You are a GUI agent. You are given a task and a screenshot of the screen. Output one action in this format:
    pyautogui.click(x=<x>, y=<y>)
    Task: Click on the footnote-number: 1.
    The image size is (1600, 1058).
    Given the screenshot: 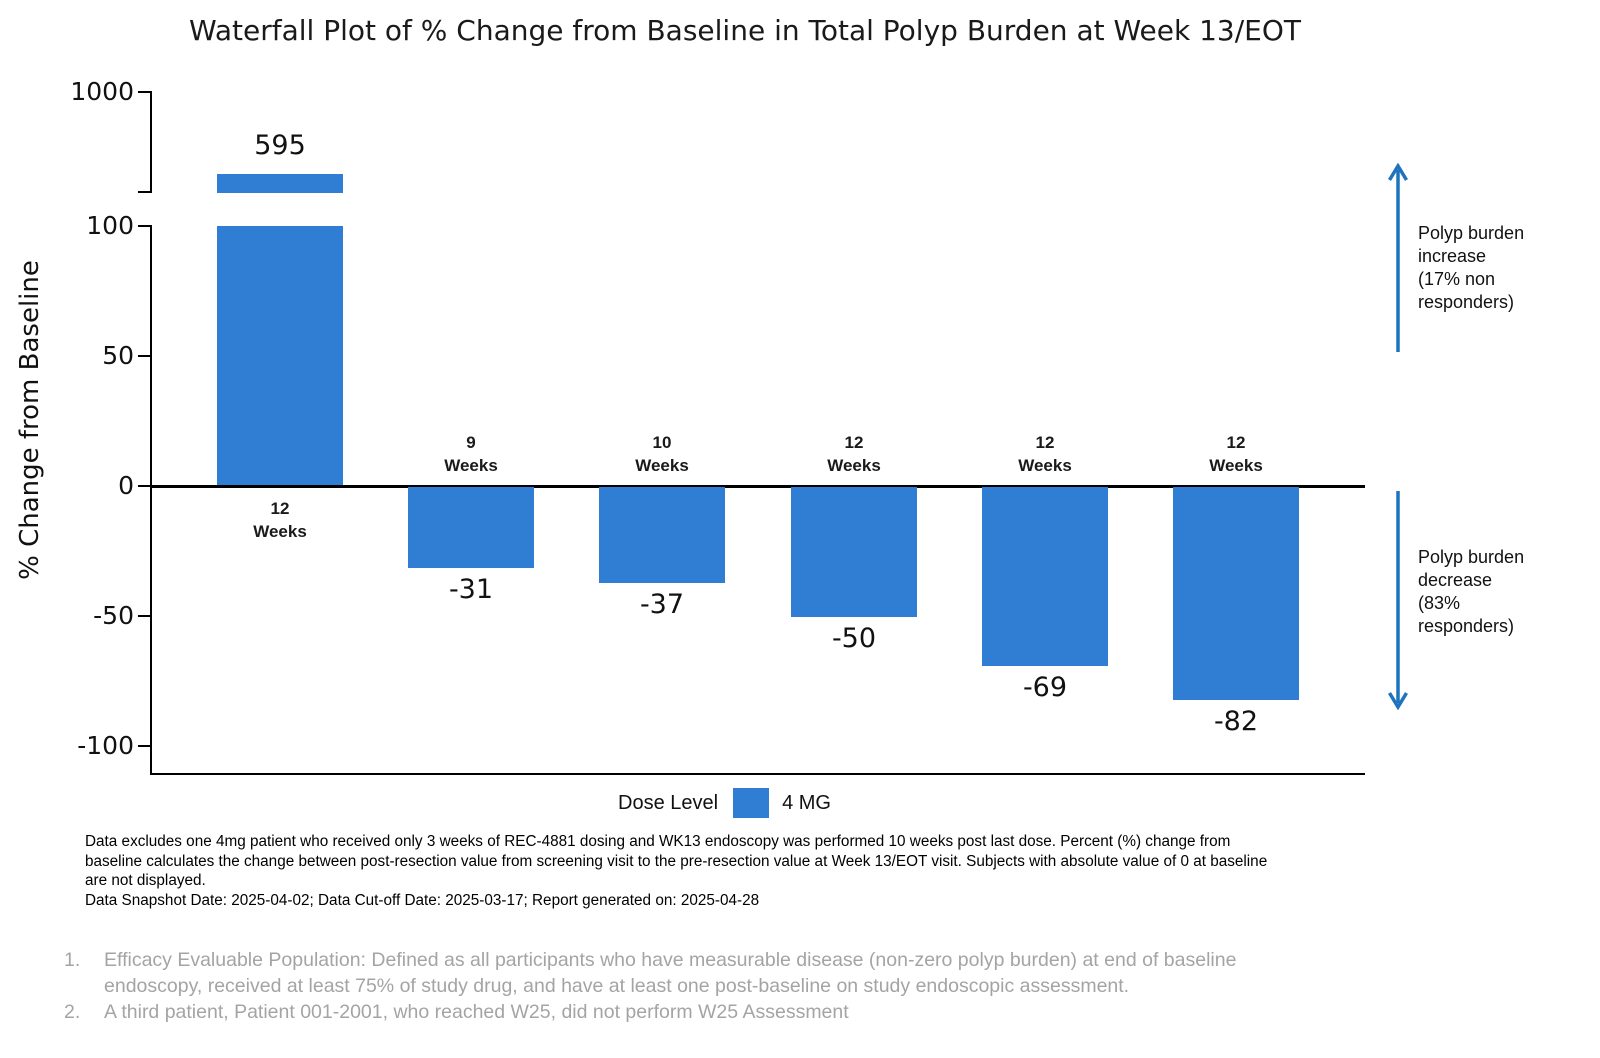 What is the action you would take?
    pyautogui.click(x=72, y=960)
    